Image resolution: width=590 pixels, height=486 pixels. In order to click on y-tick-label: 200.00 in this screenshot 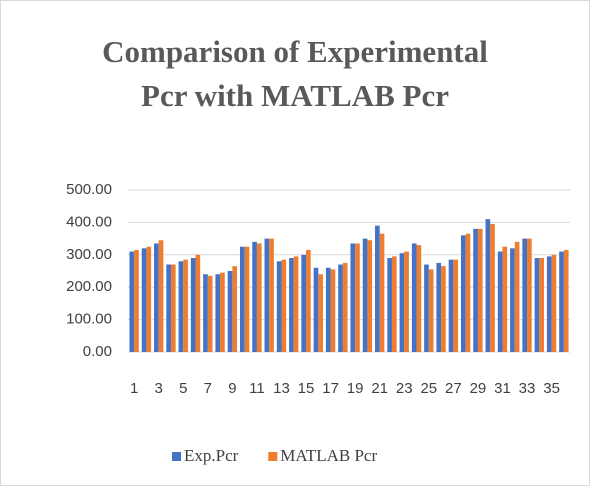, I will do `click(89, 286)`.